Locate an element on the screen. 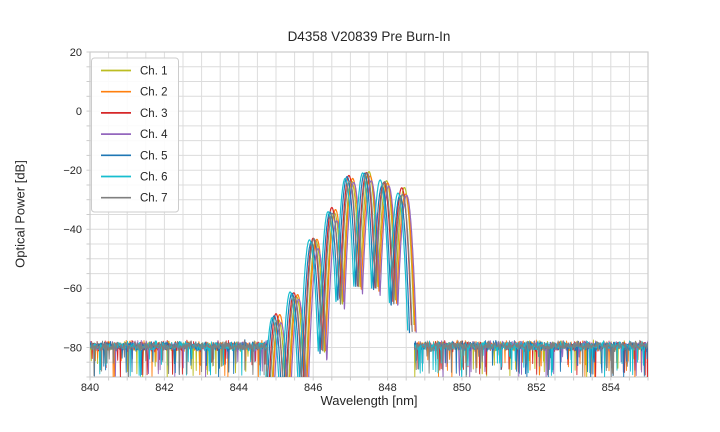 The width and height of the screenshot is (720, 432). x-tick-label: 840 is located at coordinates (90, 388).